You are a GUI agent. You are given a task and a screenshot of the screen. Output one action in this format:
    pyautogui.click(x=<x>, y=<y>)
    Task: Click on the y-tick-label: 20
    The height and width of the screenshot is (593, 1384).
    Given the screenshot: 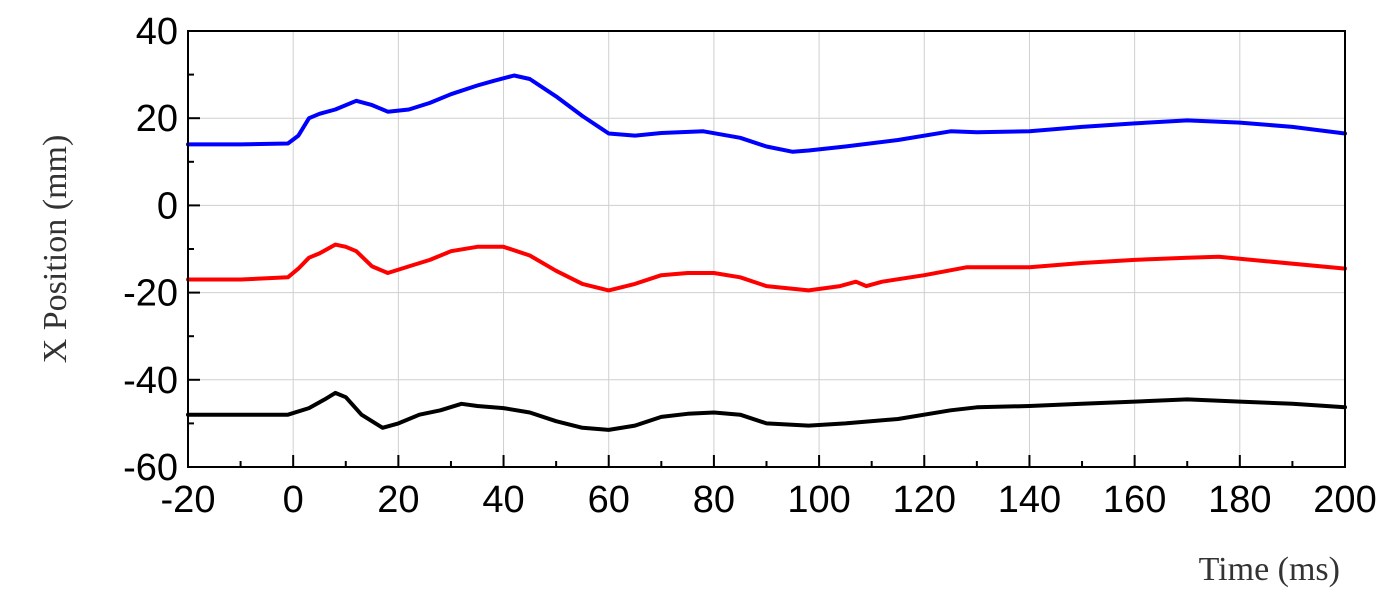 What is the action you would take?
    pyautogui.click(x=157, y=119)
    